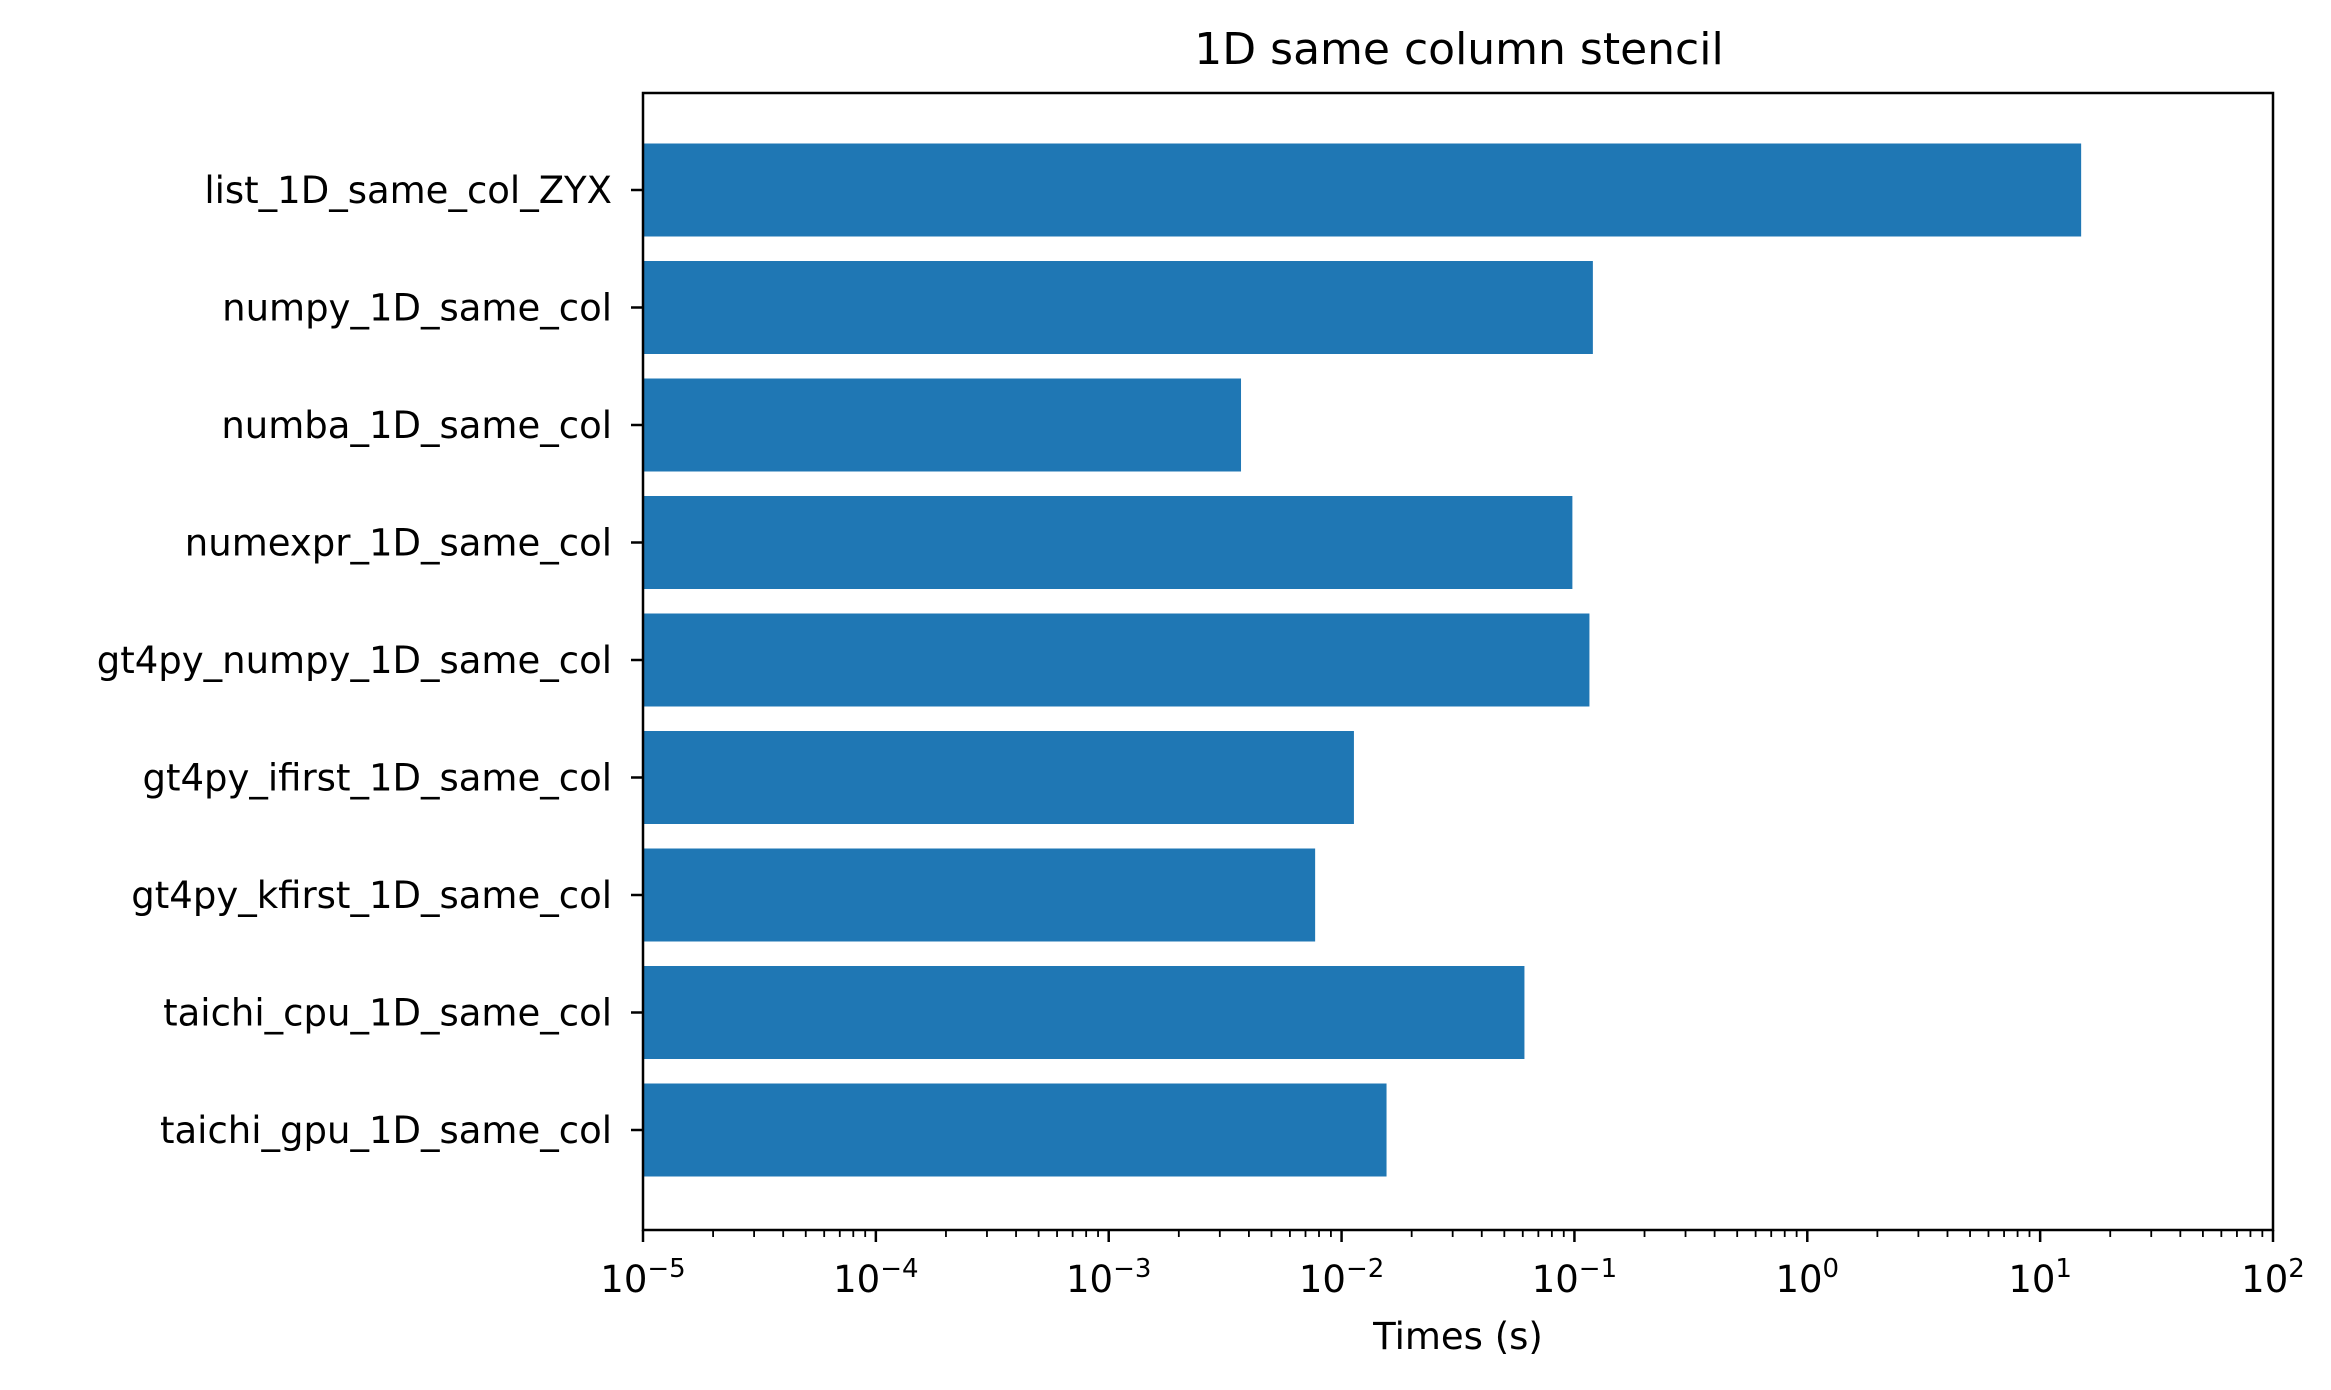  What do you see at coordinates (417, 308) in the screenshot?
I see `y-tick-label: numpy_1D_same_col` at bounding box center [417, 308].